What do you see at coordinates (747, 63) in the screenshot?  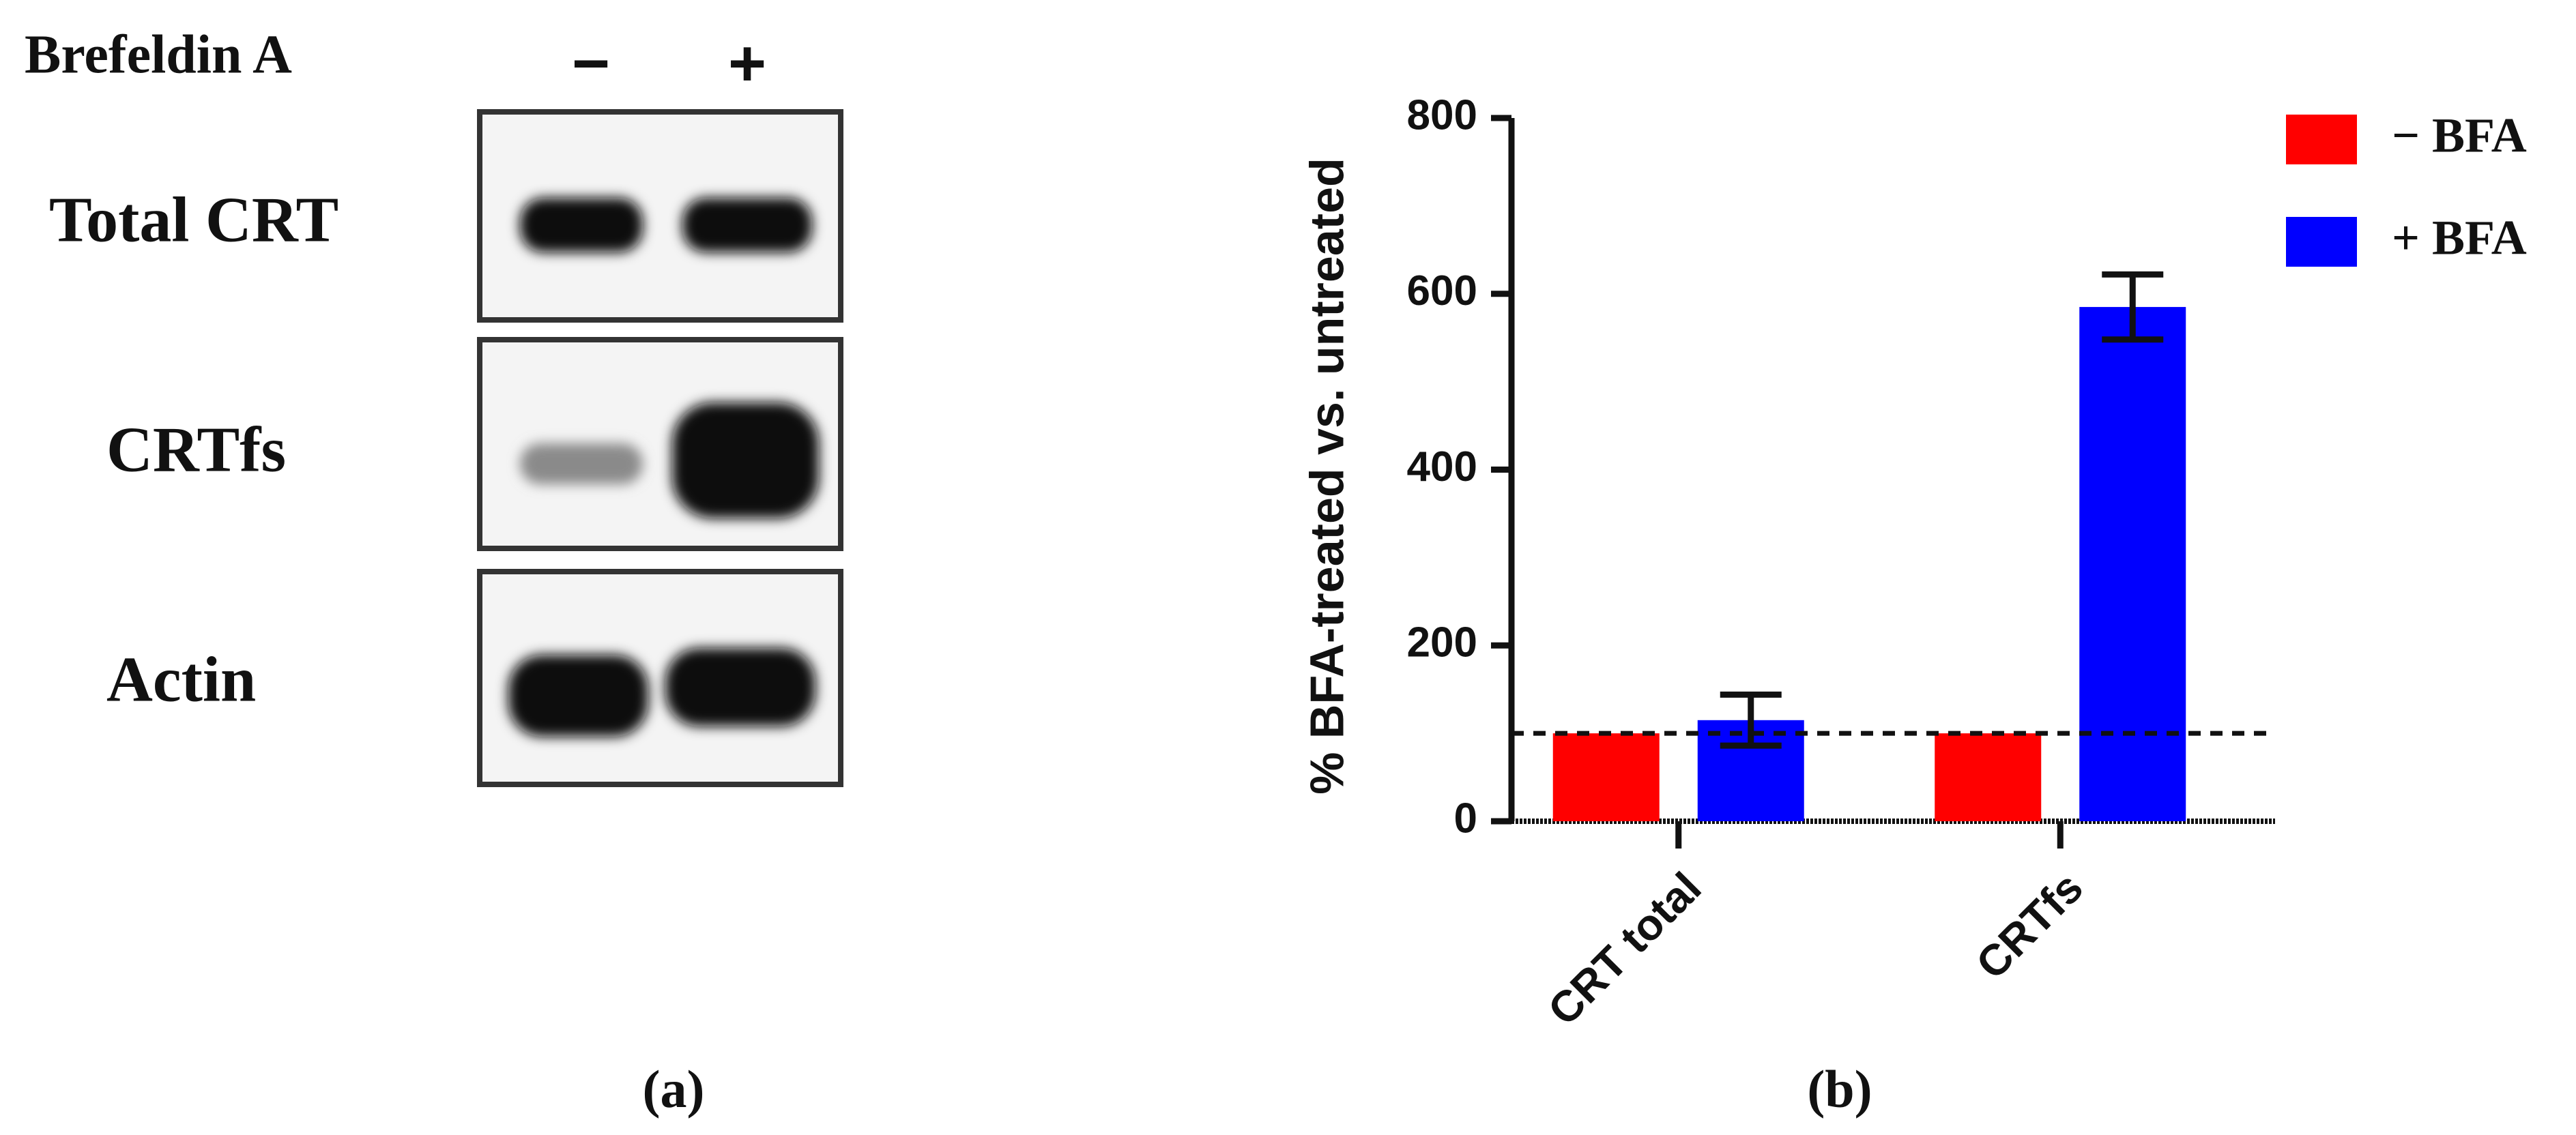 I see `lane-label: +` at bounding box center [747, 63].